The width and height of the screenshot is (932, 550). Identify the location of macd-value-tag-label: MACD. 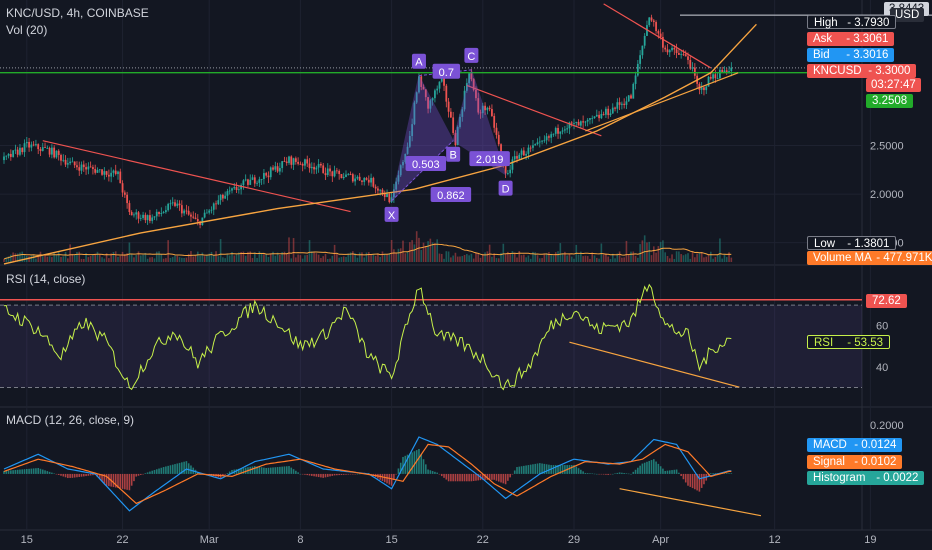
(830, 445).